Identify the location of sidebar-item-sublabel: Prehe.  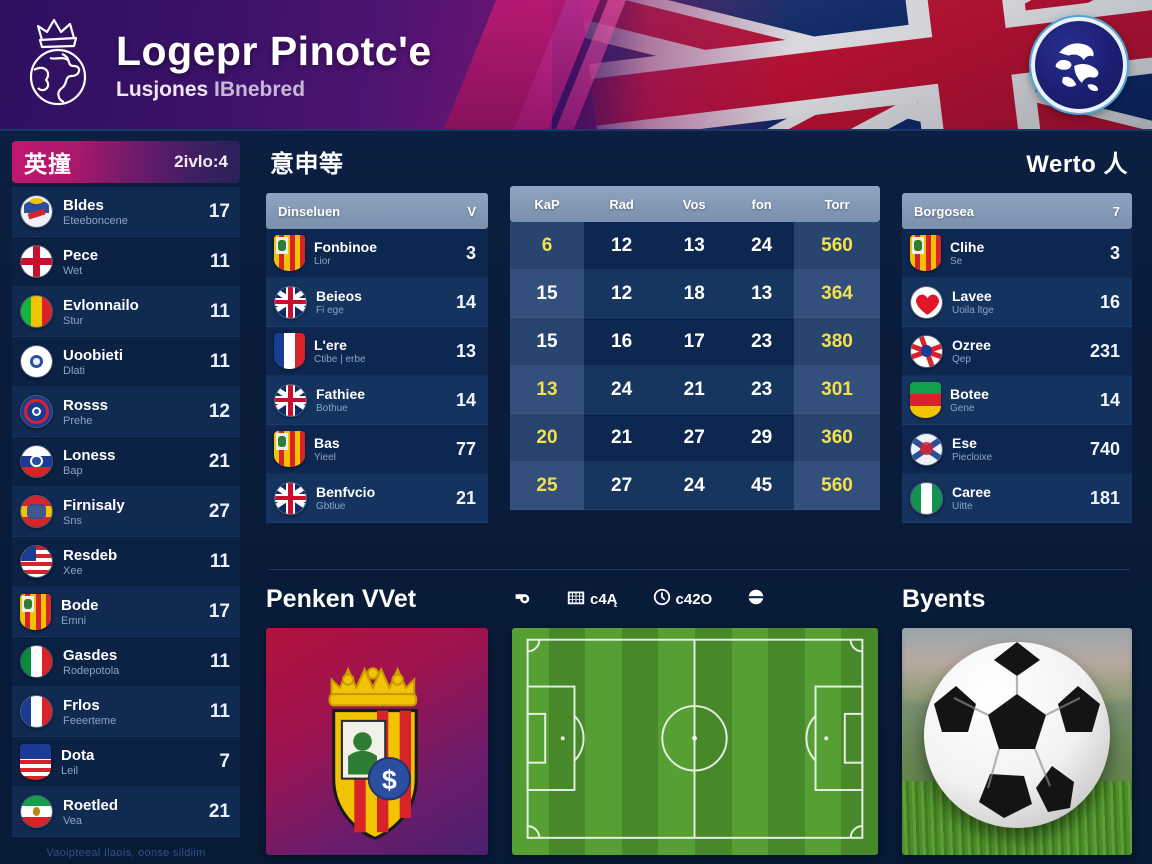
(78, 420).